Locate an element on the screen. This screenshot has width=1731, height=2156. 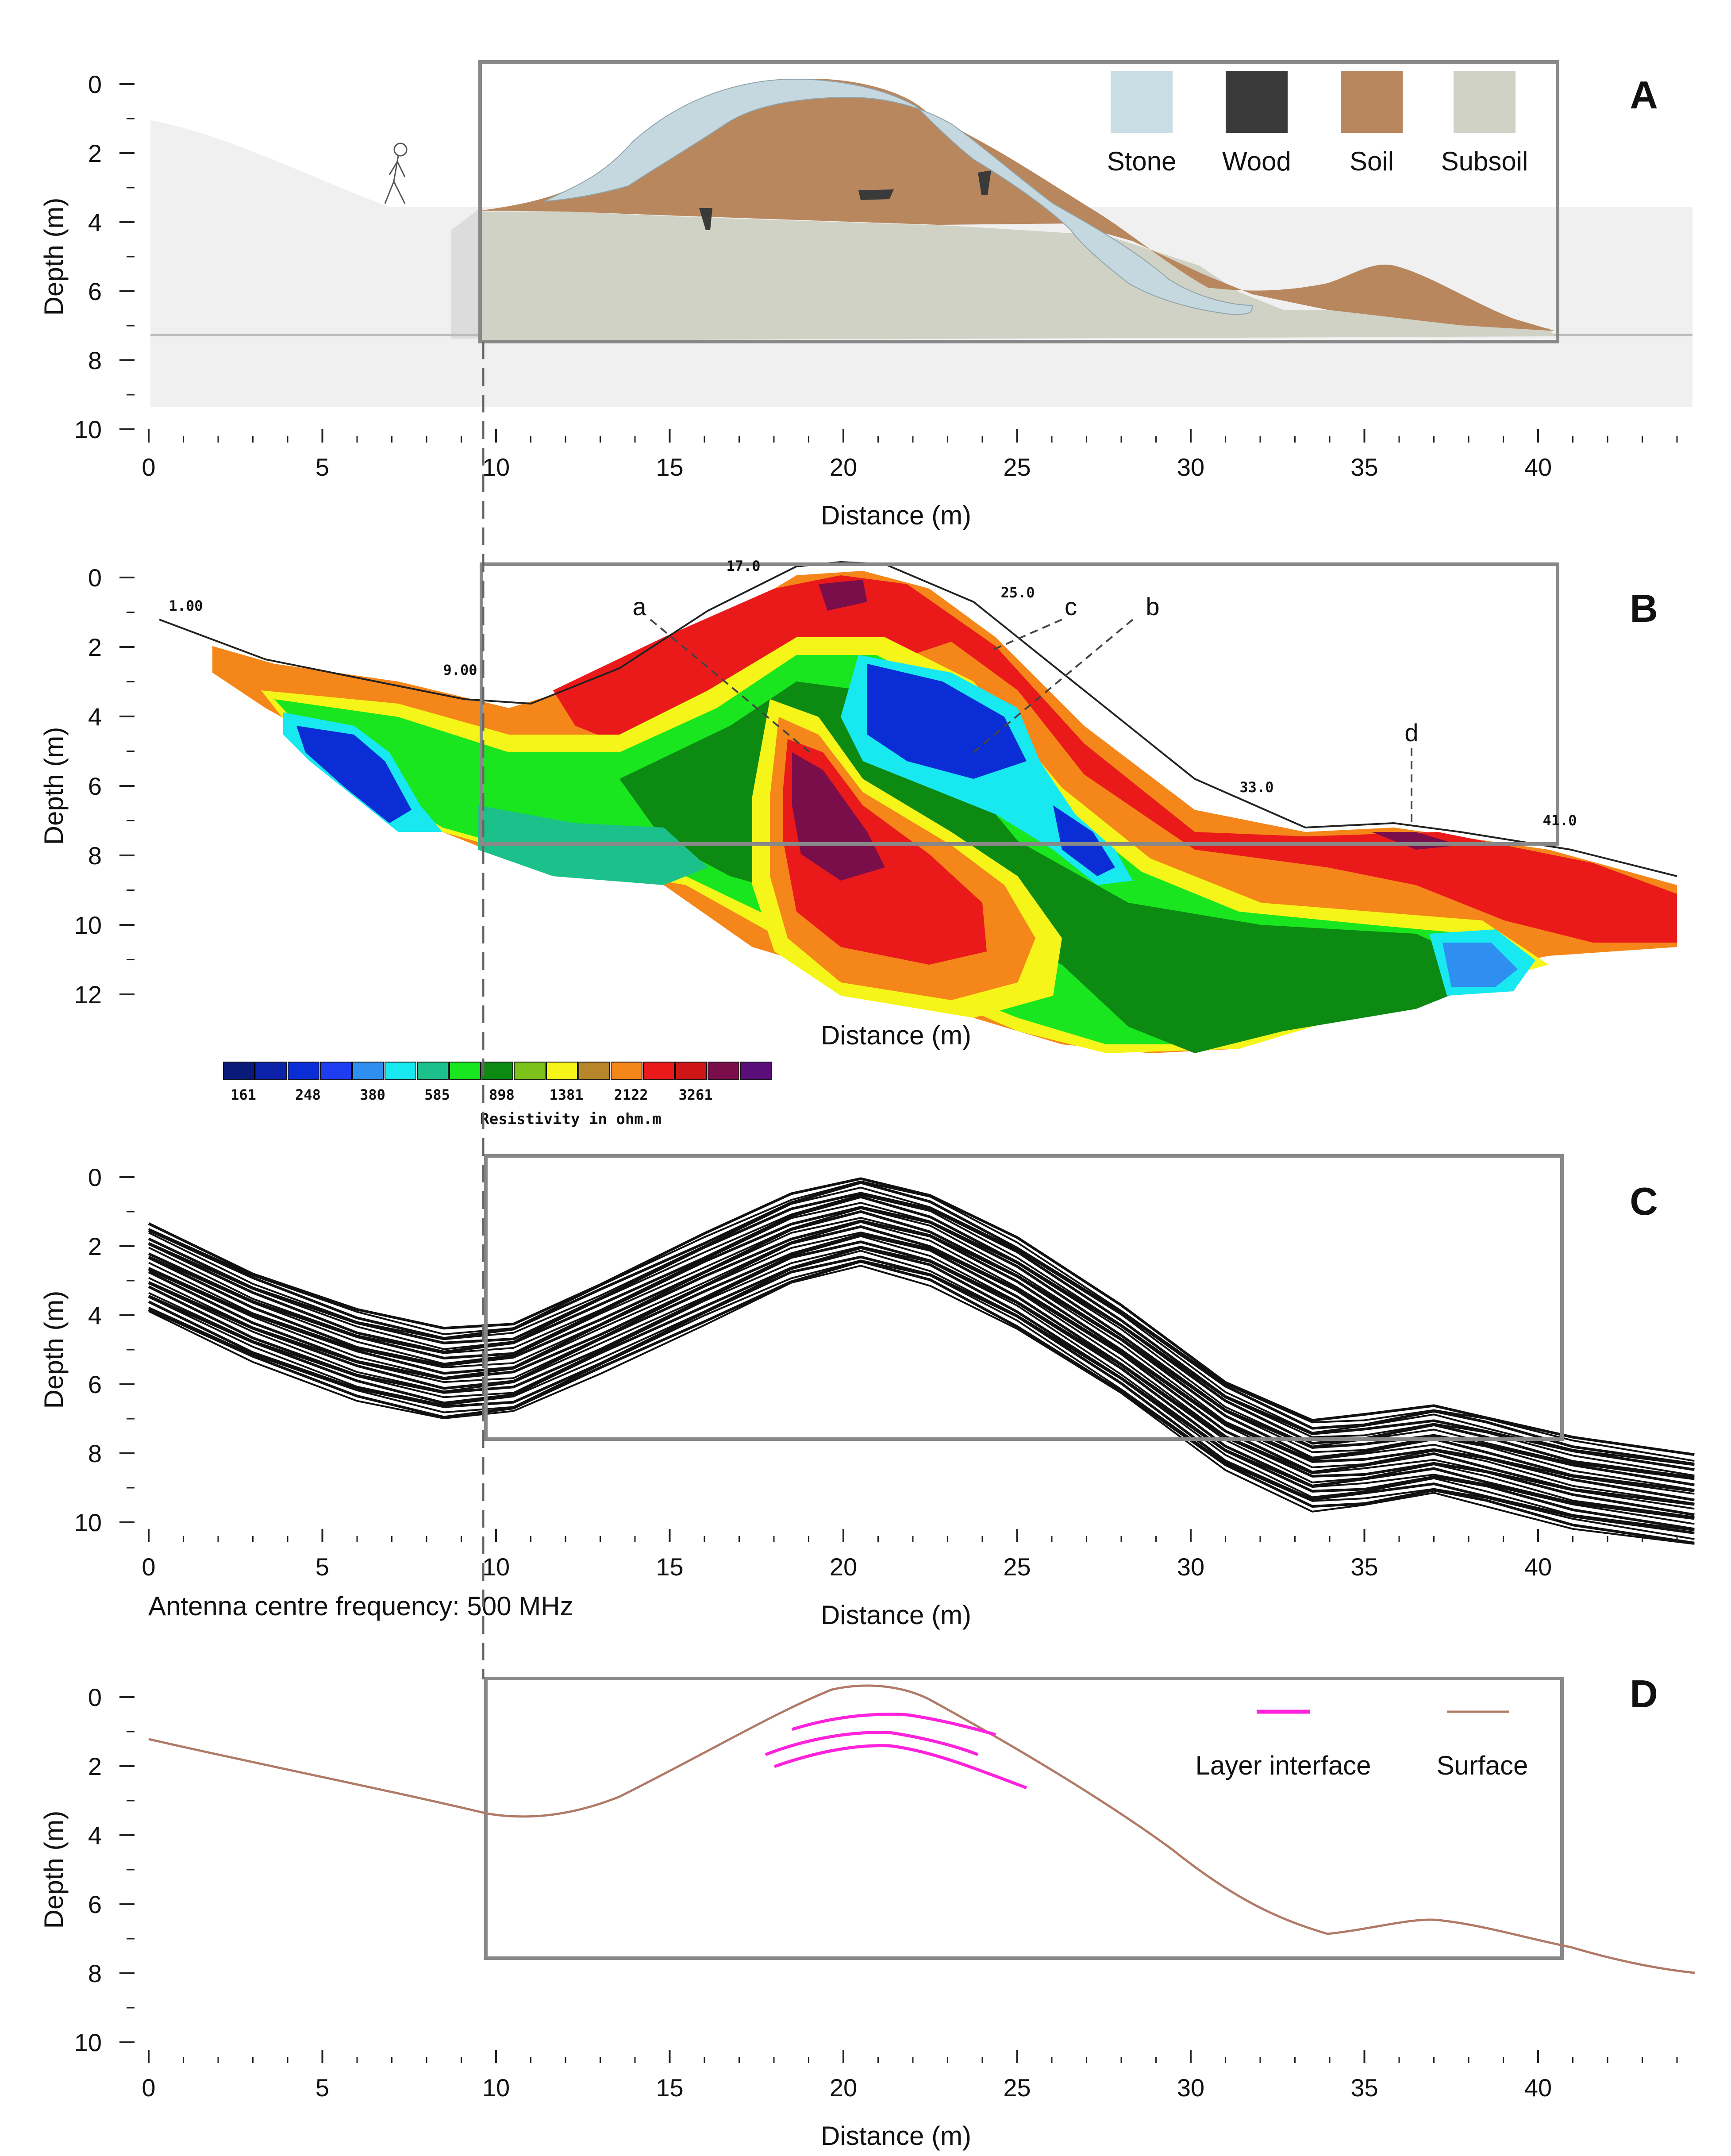
panel-b-axes: 0 2 4 6 8 10 12 Depth (m) is located at coordinates (87, 787).